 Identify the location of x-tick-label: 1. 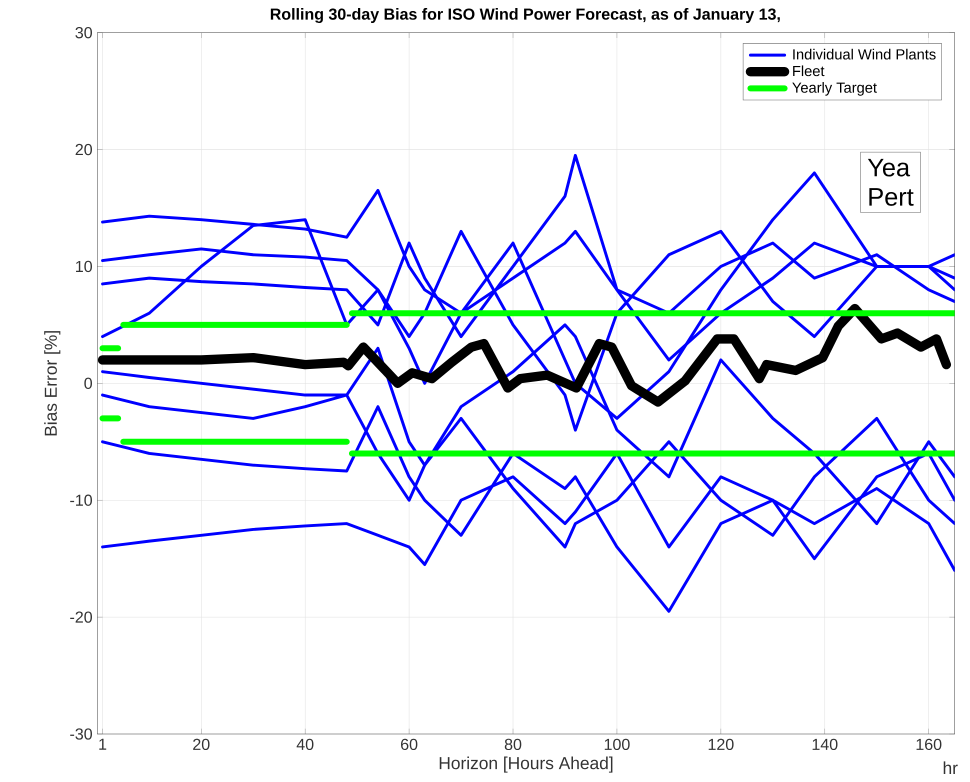
(102, 744).